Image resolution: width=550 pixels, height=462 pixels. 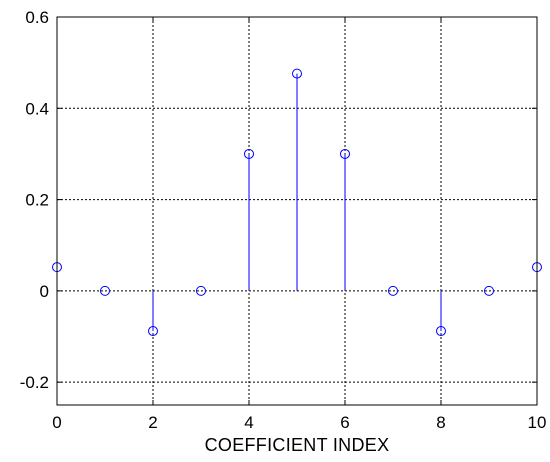 I want to click on x-tick-label: 0, so click(x=56, y=422).